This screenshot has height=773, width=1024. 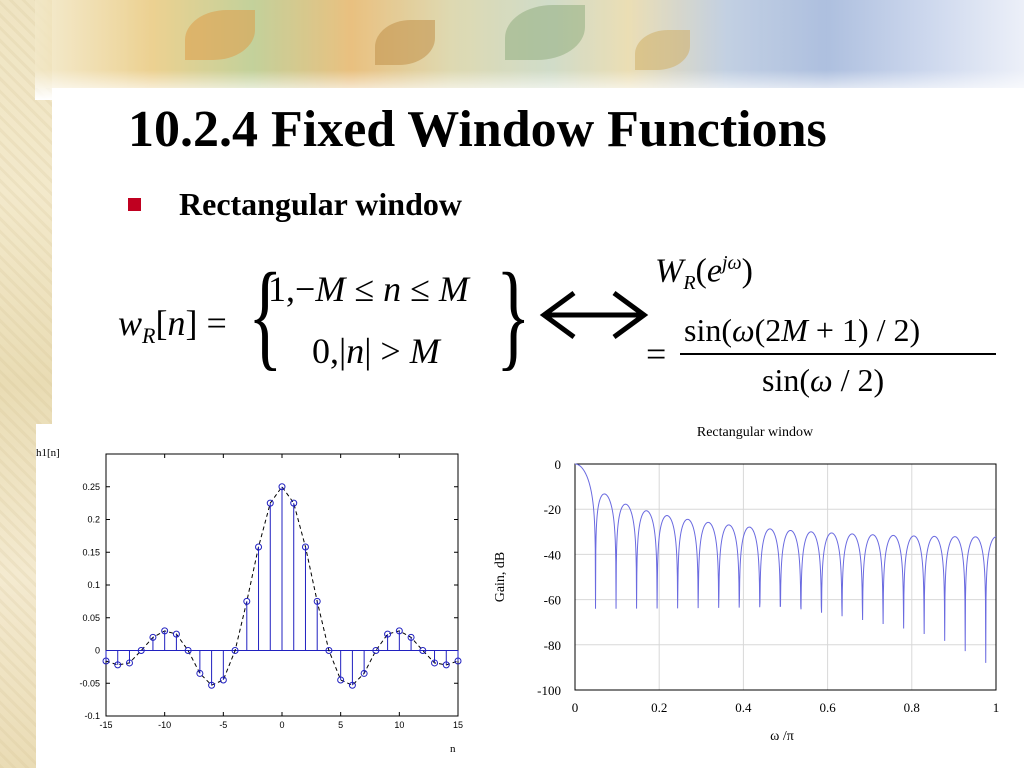 What do you see at coordinates (785, 563) in the screenshot?
I see `gain-response-line` at bounding box center [785, 563].